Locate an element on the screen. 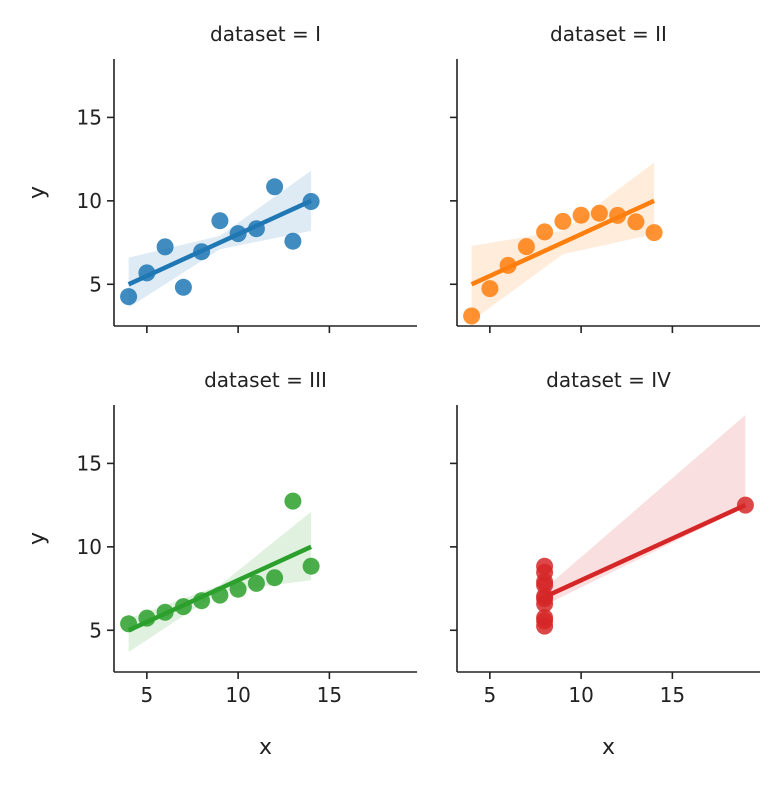  panel-title: dataset = IV is located at coordinates (608, 380).